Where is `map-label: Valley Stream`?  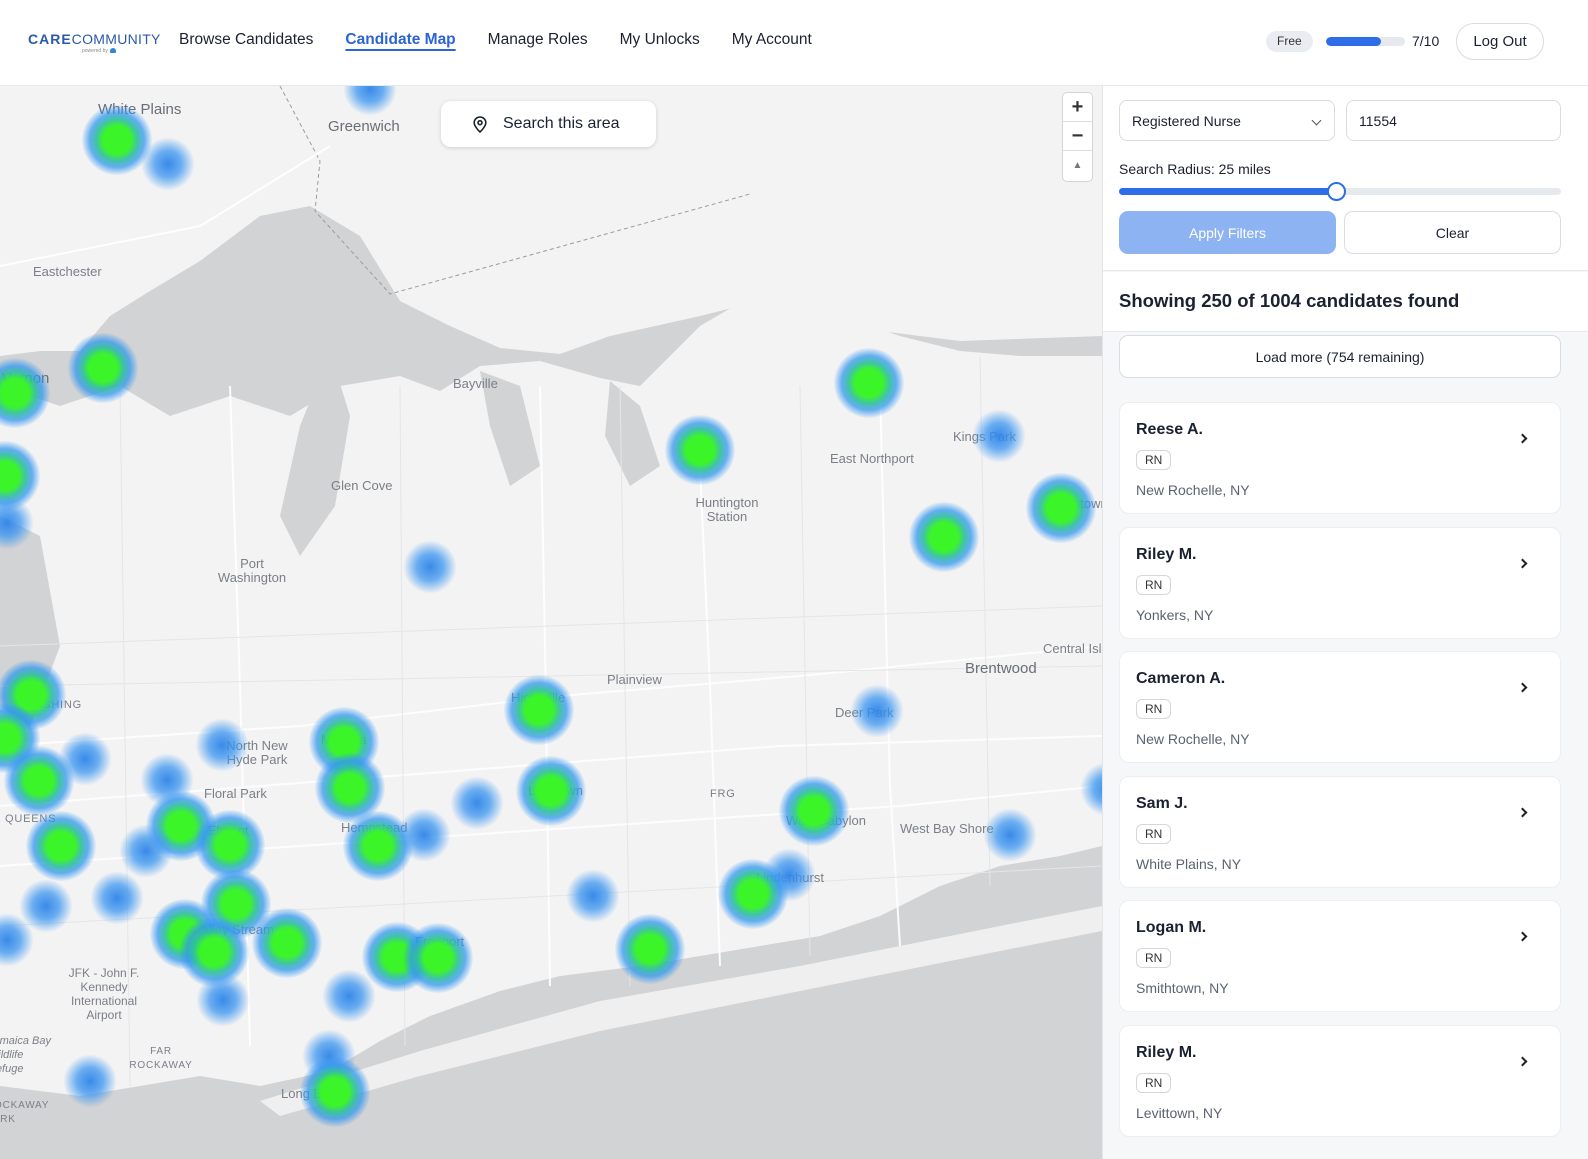 map-label: Valley Stream is located at coordinates (234, 929).